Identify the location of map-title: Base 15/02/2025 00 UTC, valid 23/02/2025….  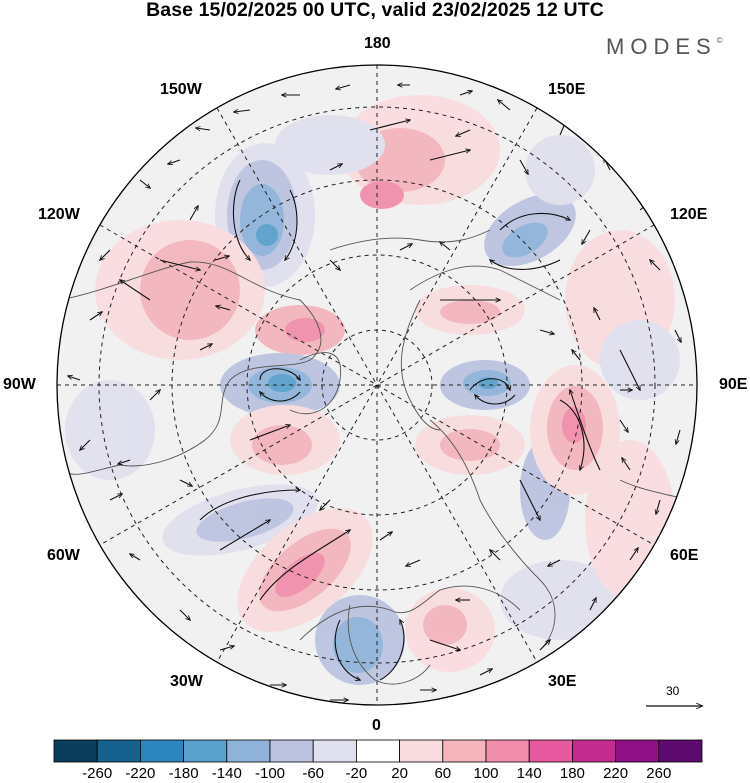
(375, 10).